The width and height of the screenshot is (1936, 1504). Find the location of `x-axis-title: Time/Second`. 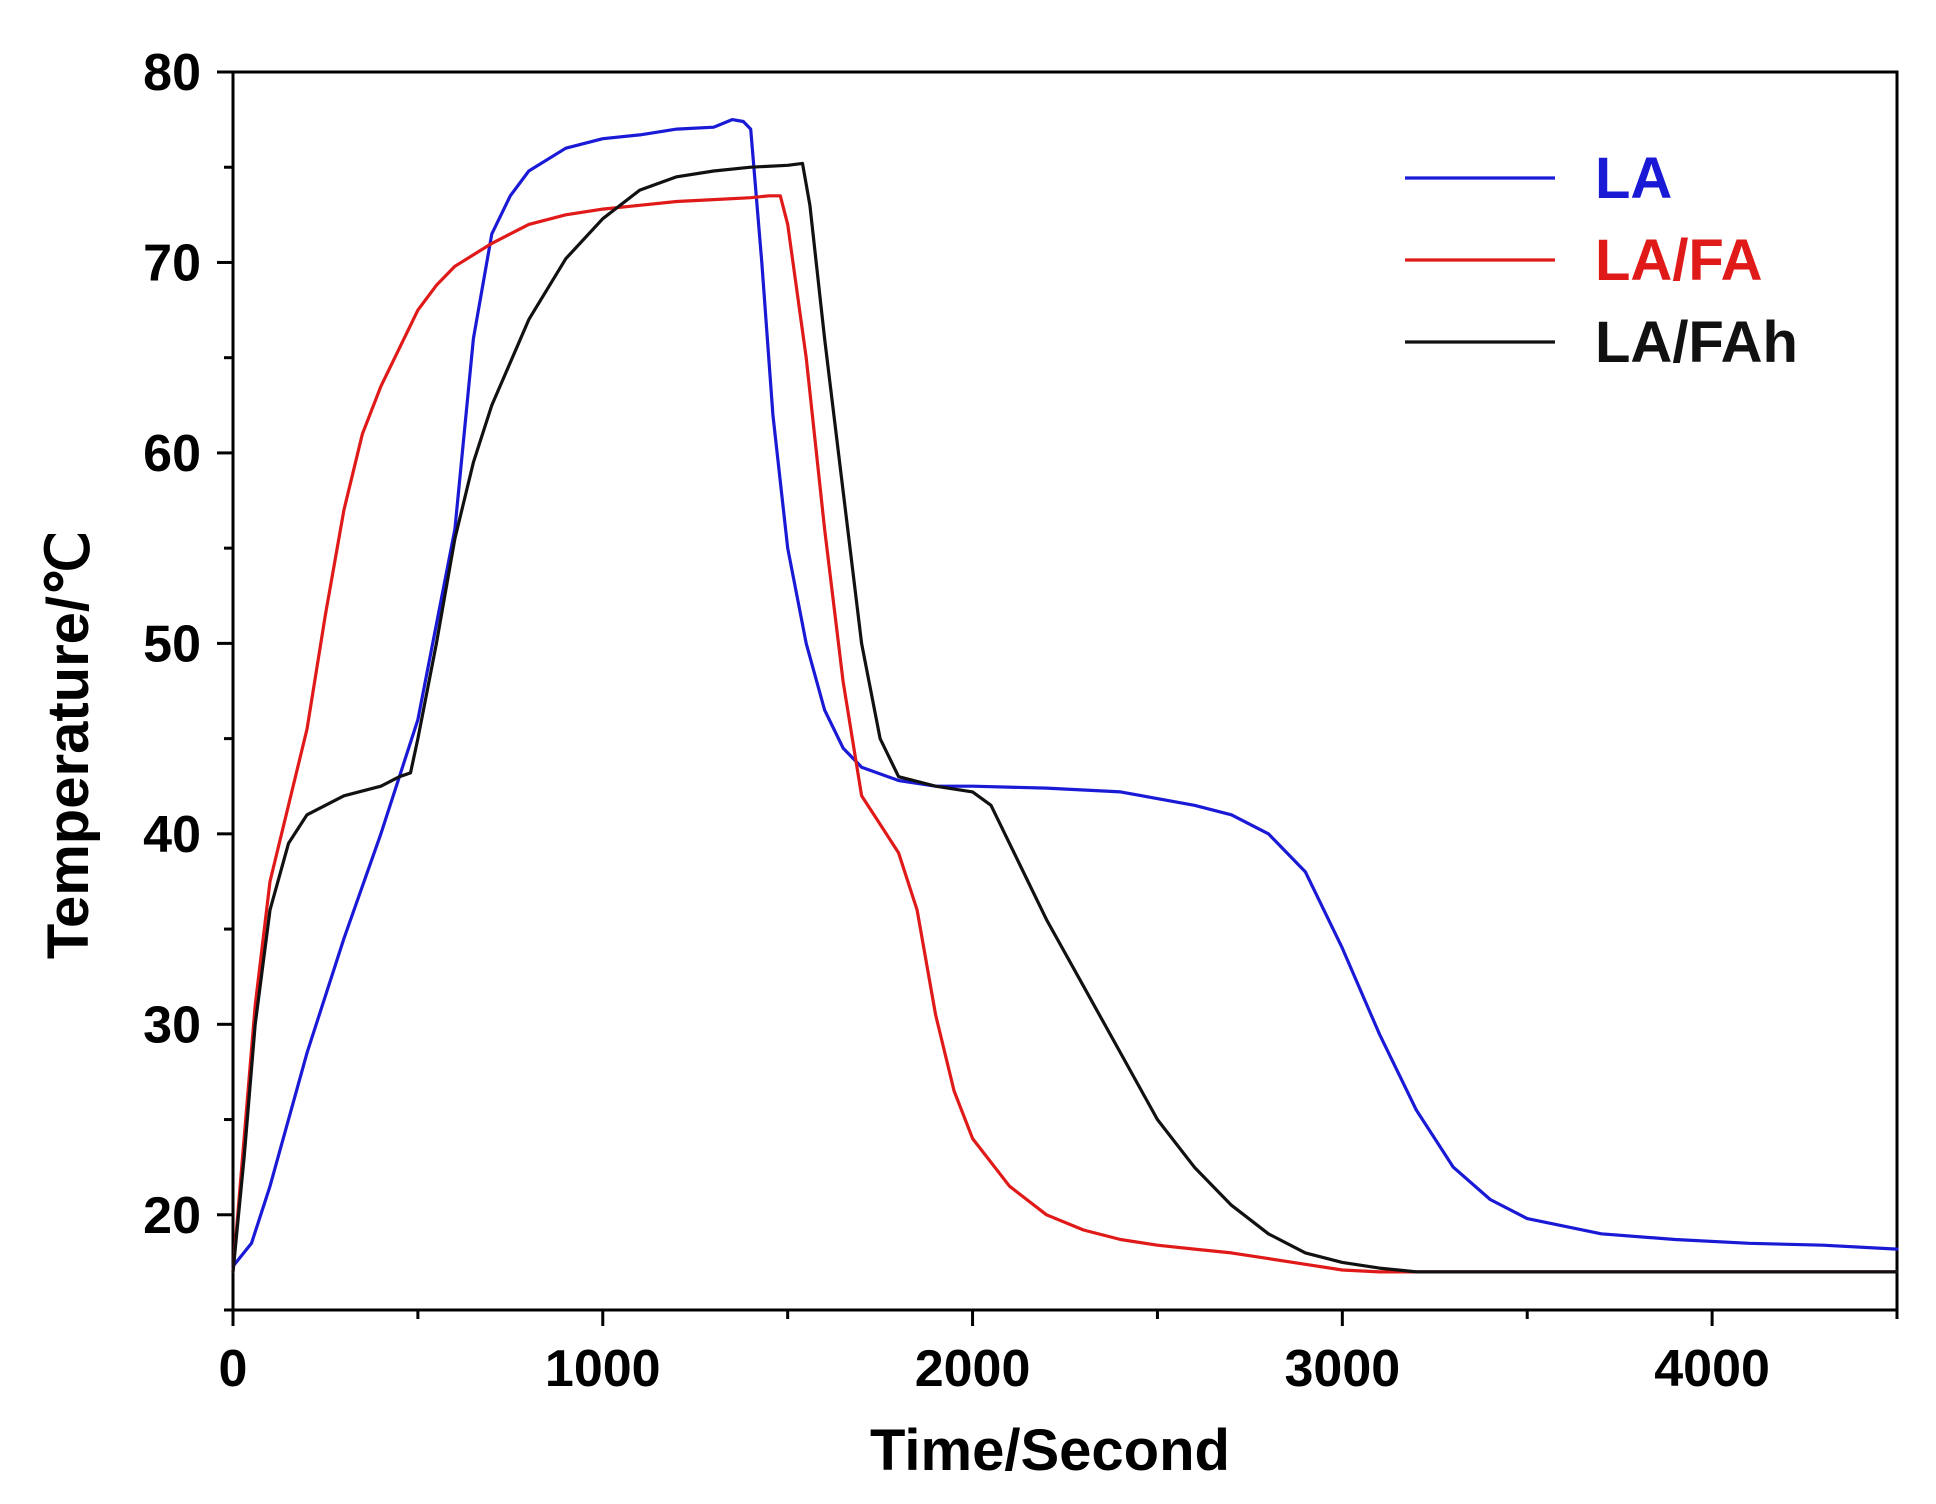

x-axis-title: Time/Second is located at coordinates (1050, 1450).